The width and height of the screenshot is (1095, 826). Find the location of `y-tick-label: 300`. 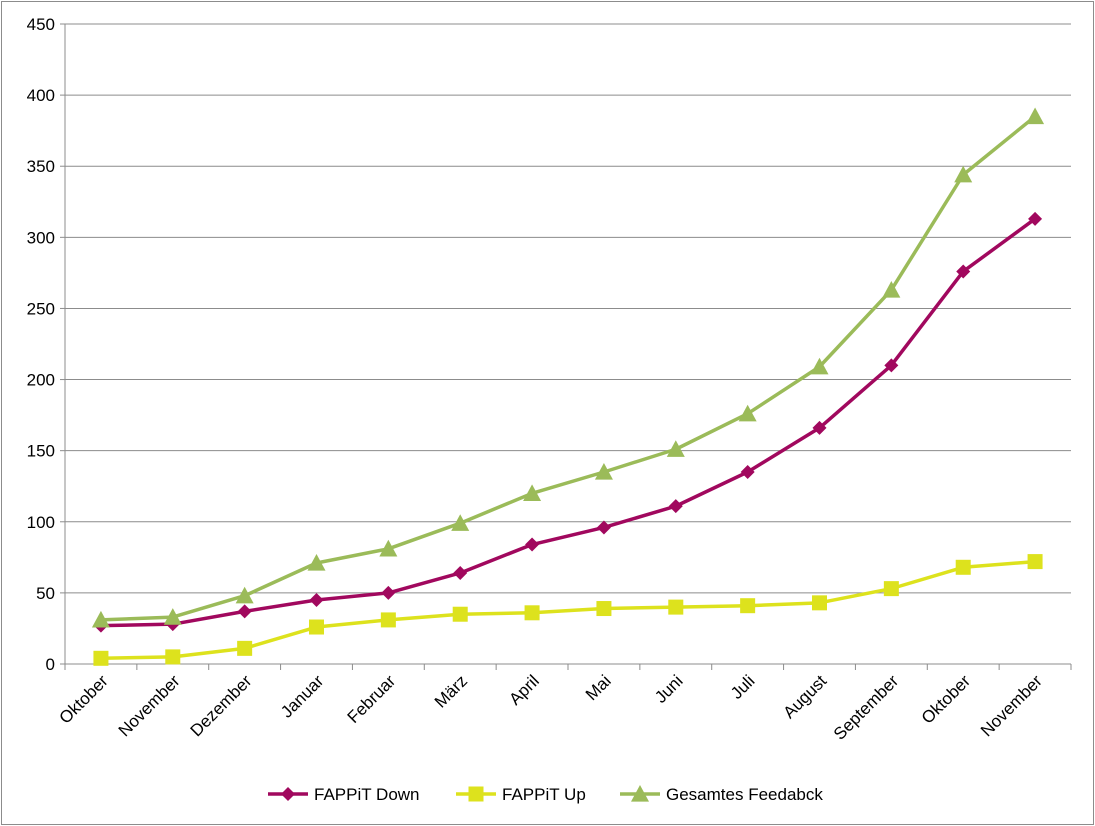

y-tick-label: 300 is located at coordinates (41, 237).